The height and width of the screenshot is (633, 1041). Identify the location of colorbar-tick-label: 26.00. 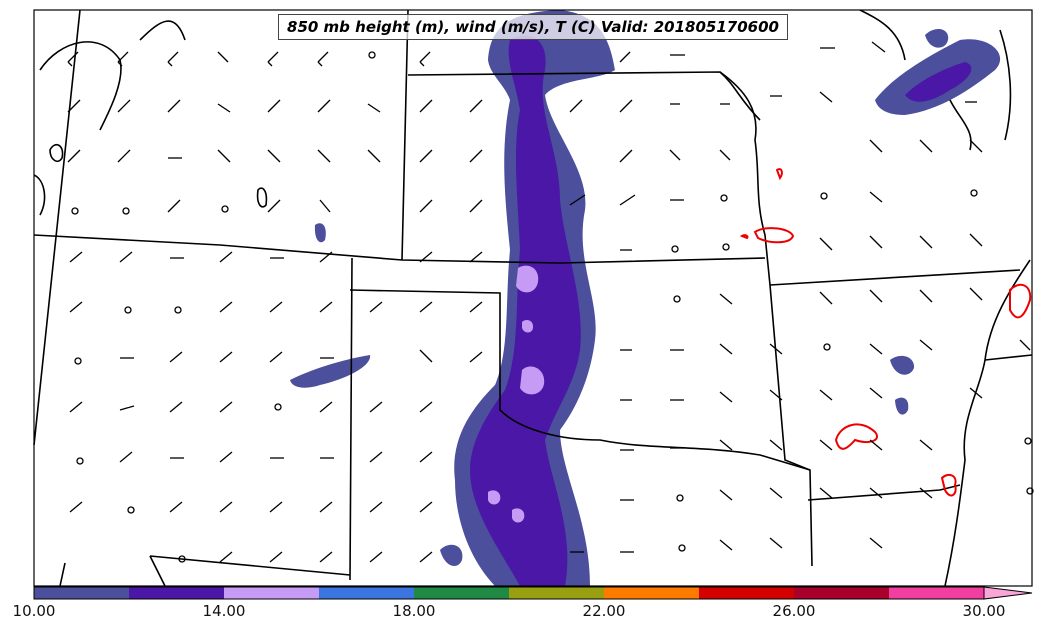
(794, 611).